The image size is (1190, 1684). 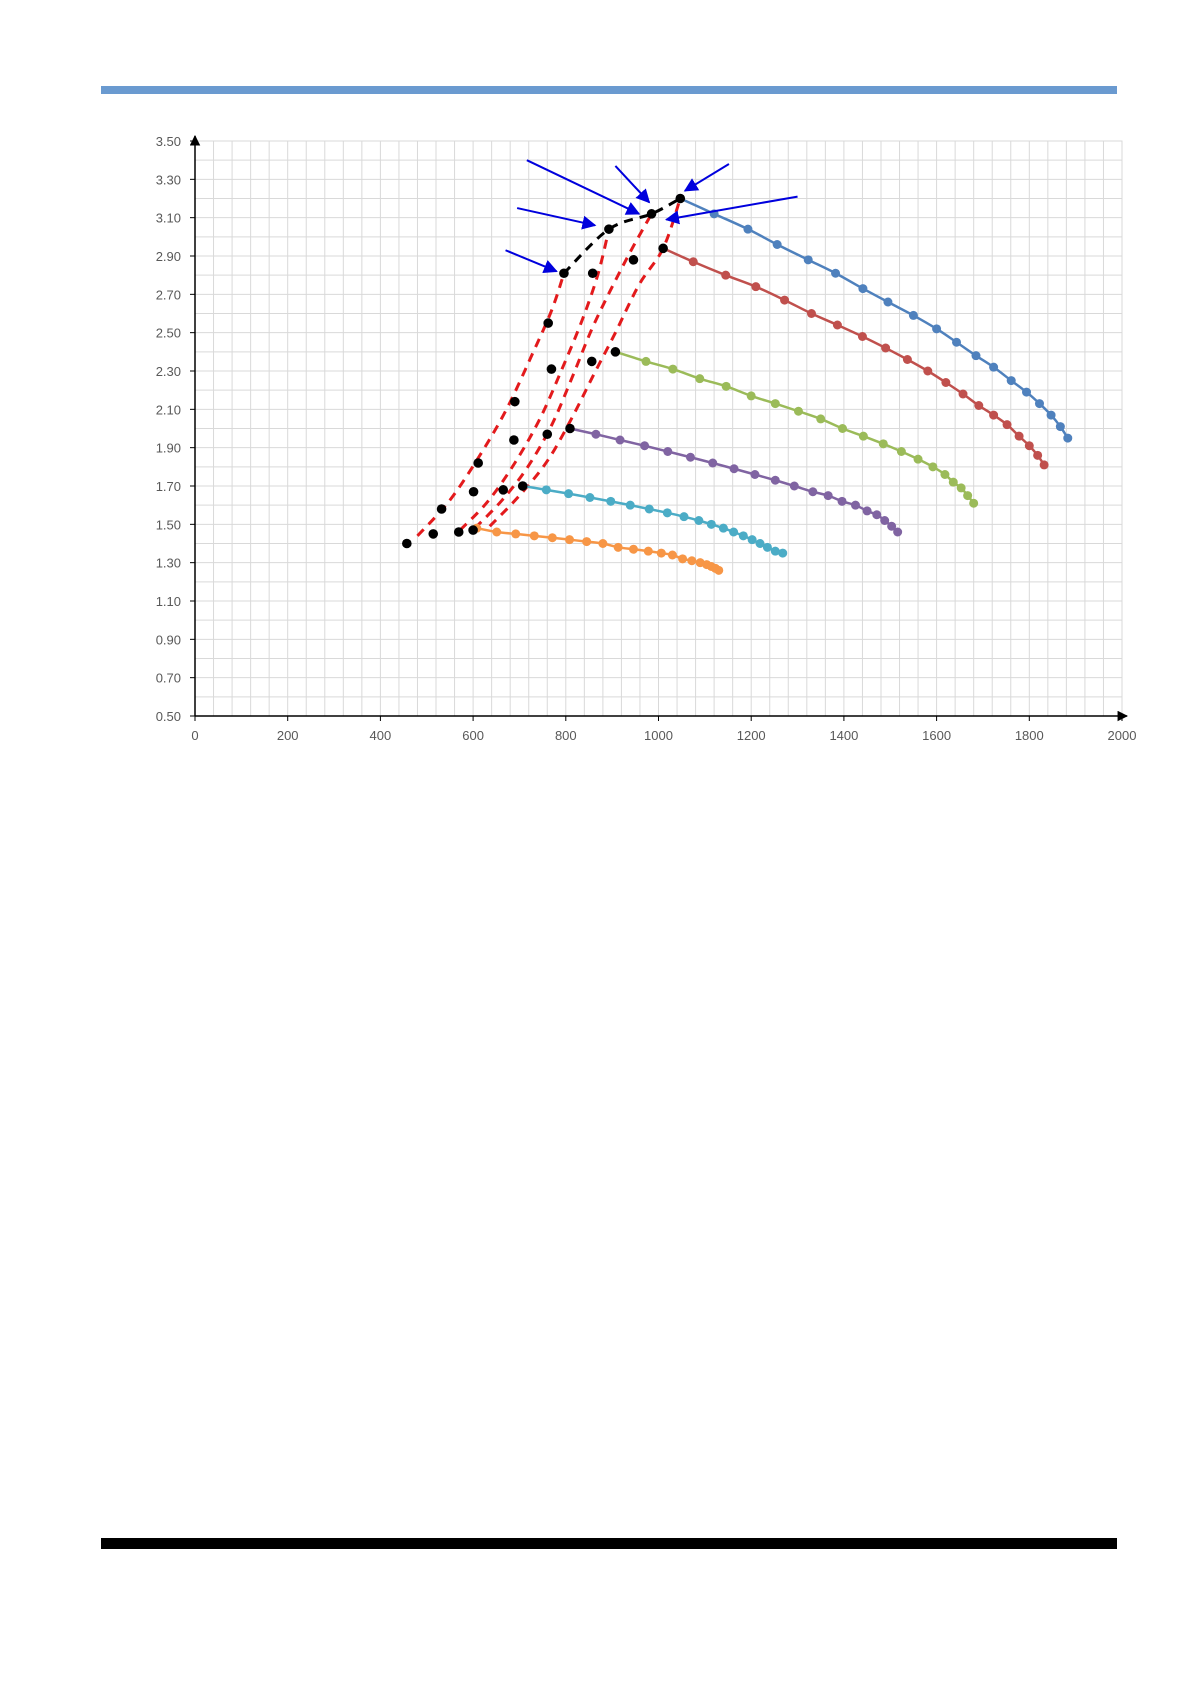 What do you see at coordinates (566, 735) in the screenshot?
I see `x-tick-label: 800` at bounding box center [566, 735].